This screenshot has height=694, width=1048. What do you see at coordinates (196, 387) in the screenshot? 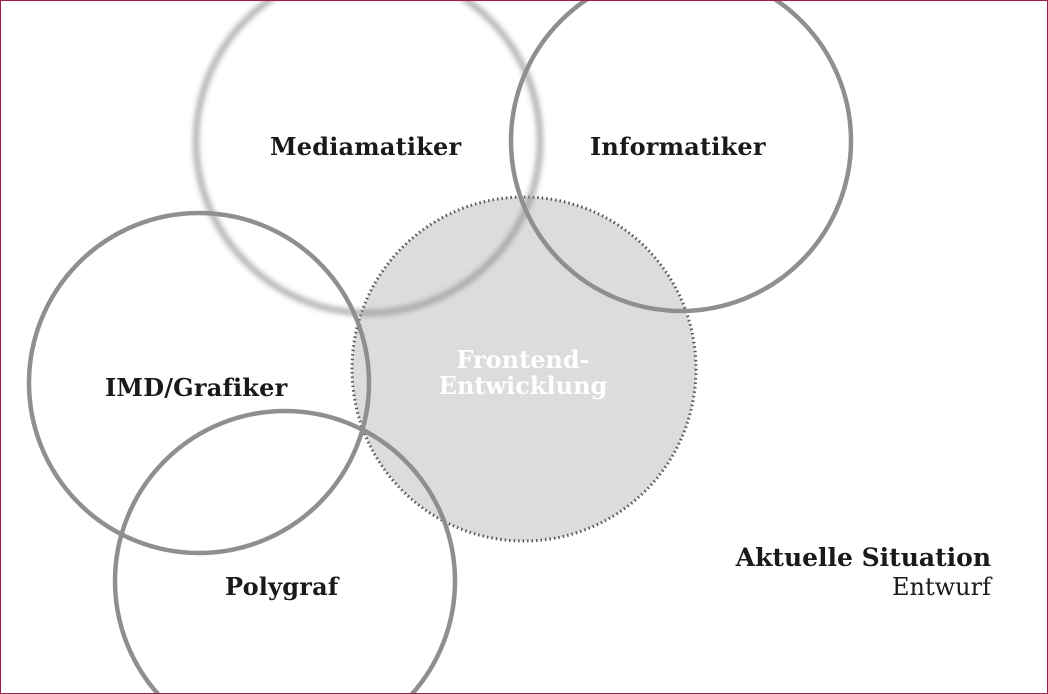
I see `imd-grafiker-label: IMD/Grafiker` at bounding box center [196, 387].